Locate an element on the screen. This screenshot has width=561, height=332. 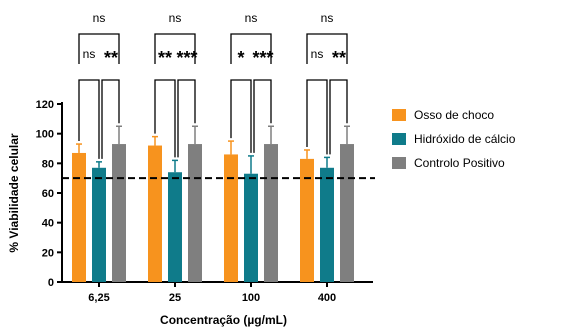
x-tick-label: 25 is located at coordinates (175, 298).